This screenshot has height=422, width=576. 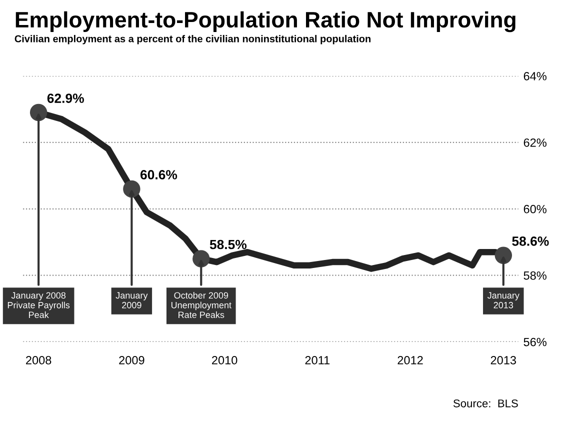 What do you see at coordinates (132, 300) in the screenshot?
I see `annotation: January 2009` at bounding box center [132, 300].